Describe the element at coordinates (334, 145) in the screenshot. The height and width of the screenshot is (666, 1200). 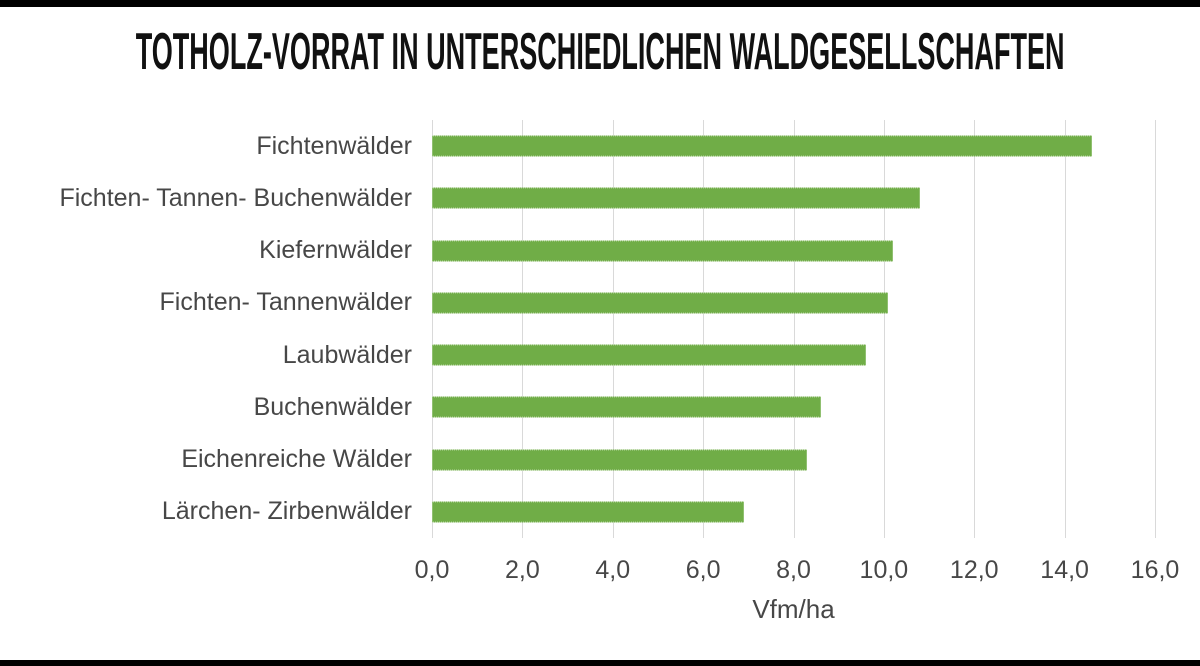
I see `category-label: Fichtenwälder` at that location.